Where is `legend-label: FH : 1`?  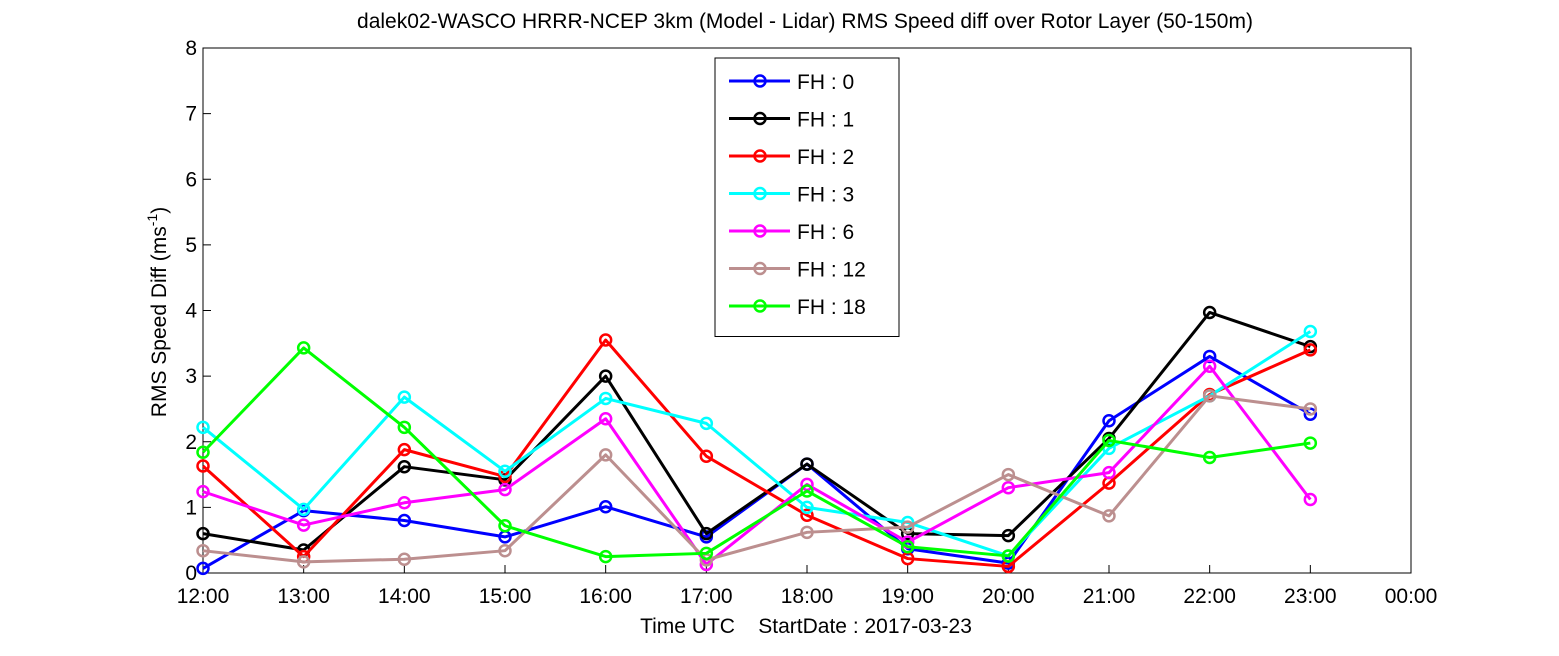
legend-label: FH : 1 is located at coordinates (825, 120).